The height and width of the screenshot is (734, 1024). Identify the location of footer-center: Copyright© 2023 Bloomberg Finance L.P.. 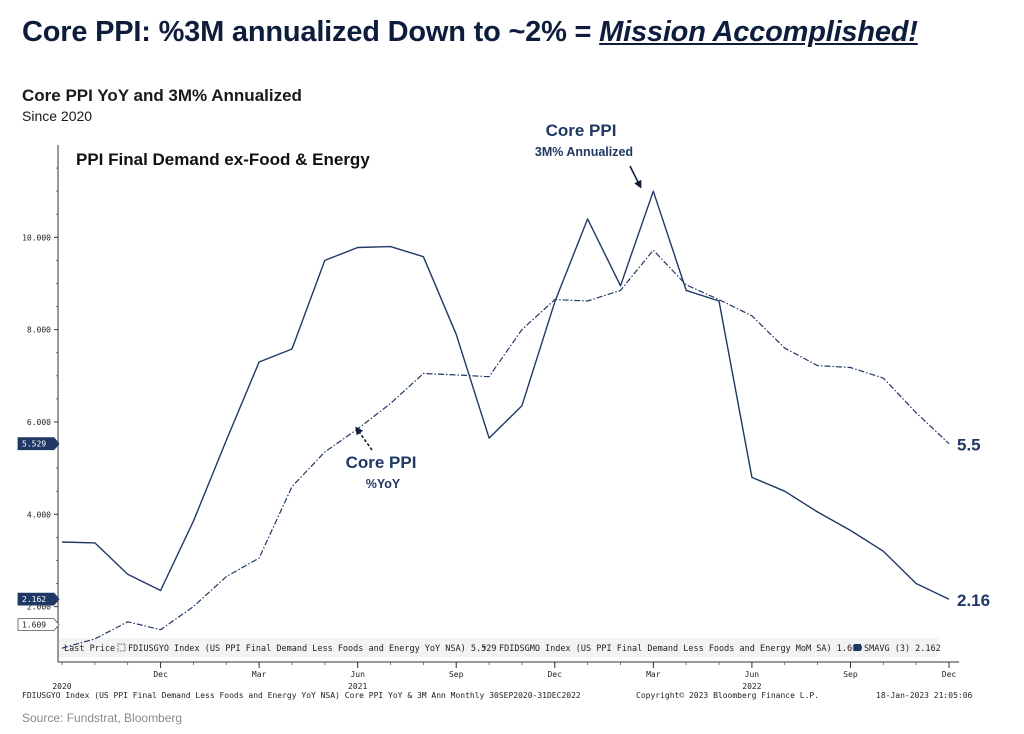
(727, 695).